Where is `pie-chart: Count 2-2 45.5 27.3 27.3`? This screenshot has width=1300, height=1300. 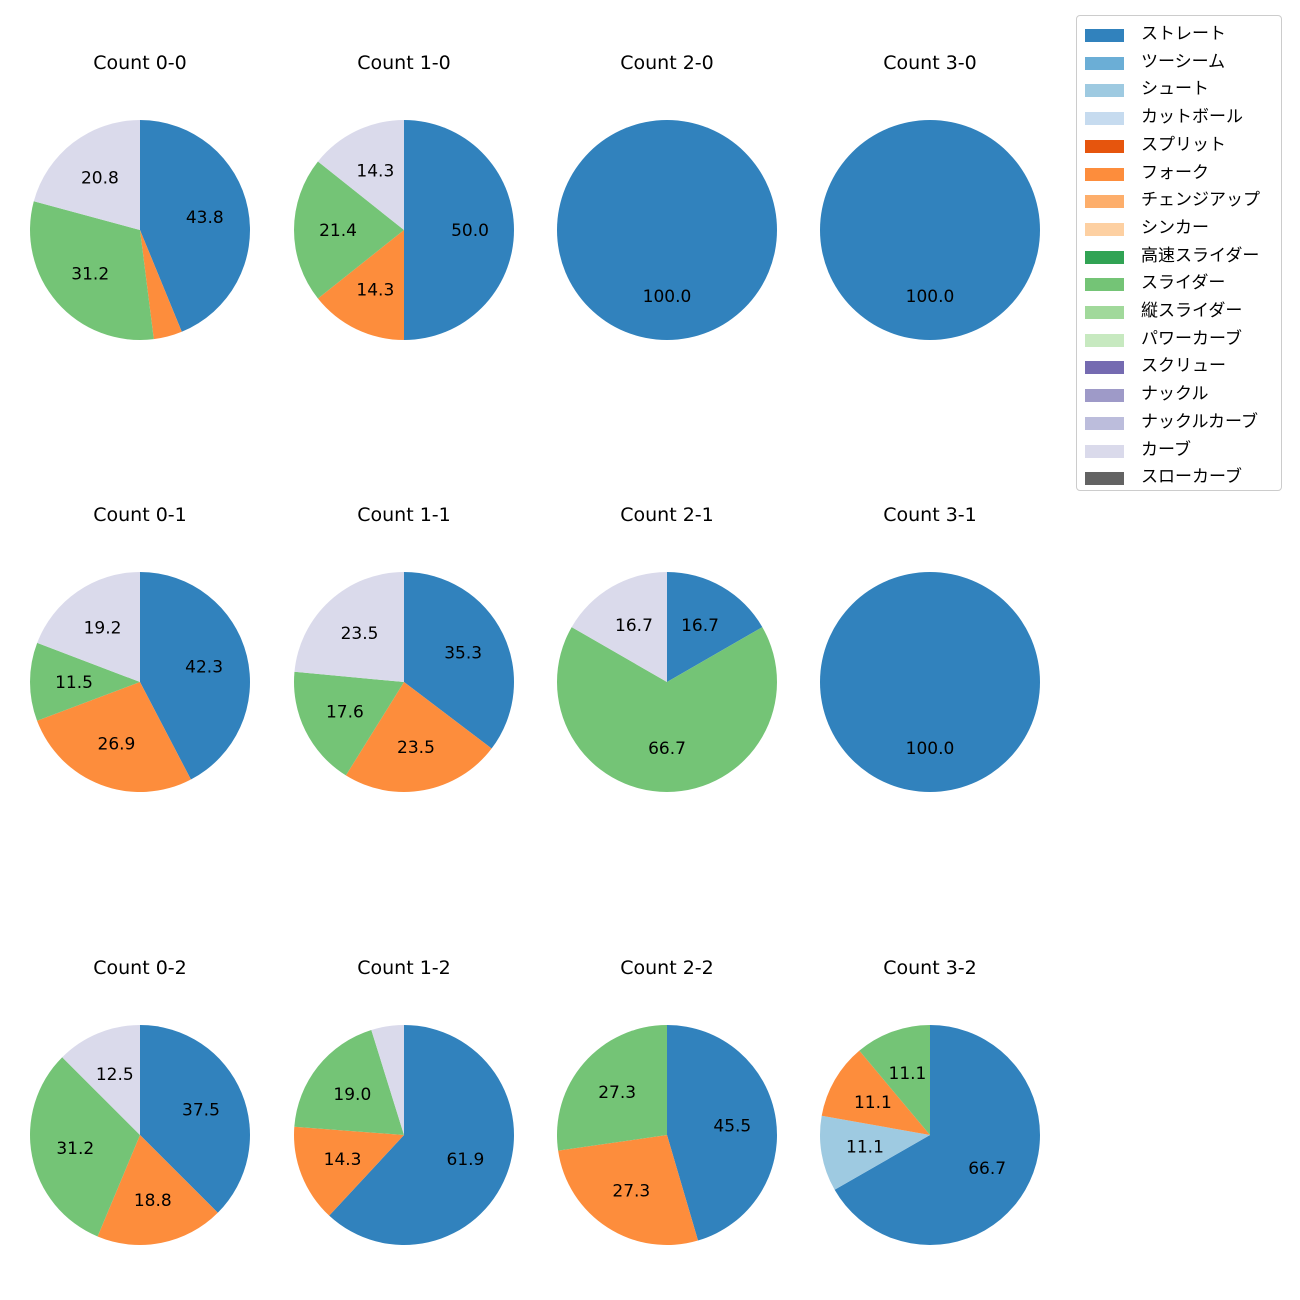
pie-chart: Count 2-2 45.5 27.3 27.3 is located at coordinates (667, 1101).